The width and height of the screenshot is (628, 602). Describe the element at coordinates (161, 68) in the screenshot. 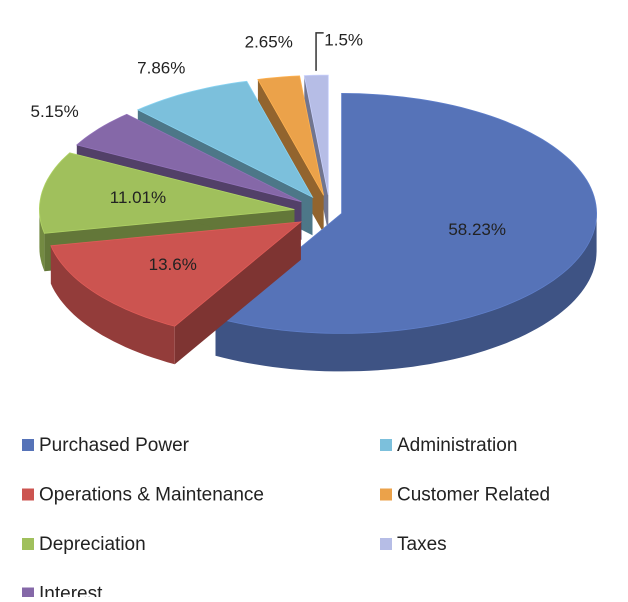

I see `value-label: 7.86%` at that location.